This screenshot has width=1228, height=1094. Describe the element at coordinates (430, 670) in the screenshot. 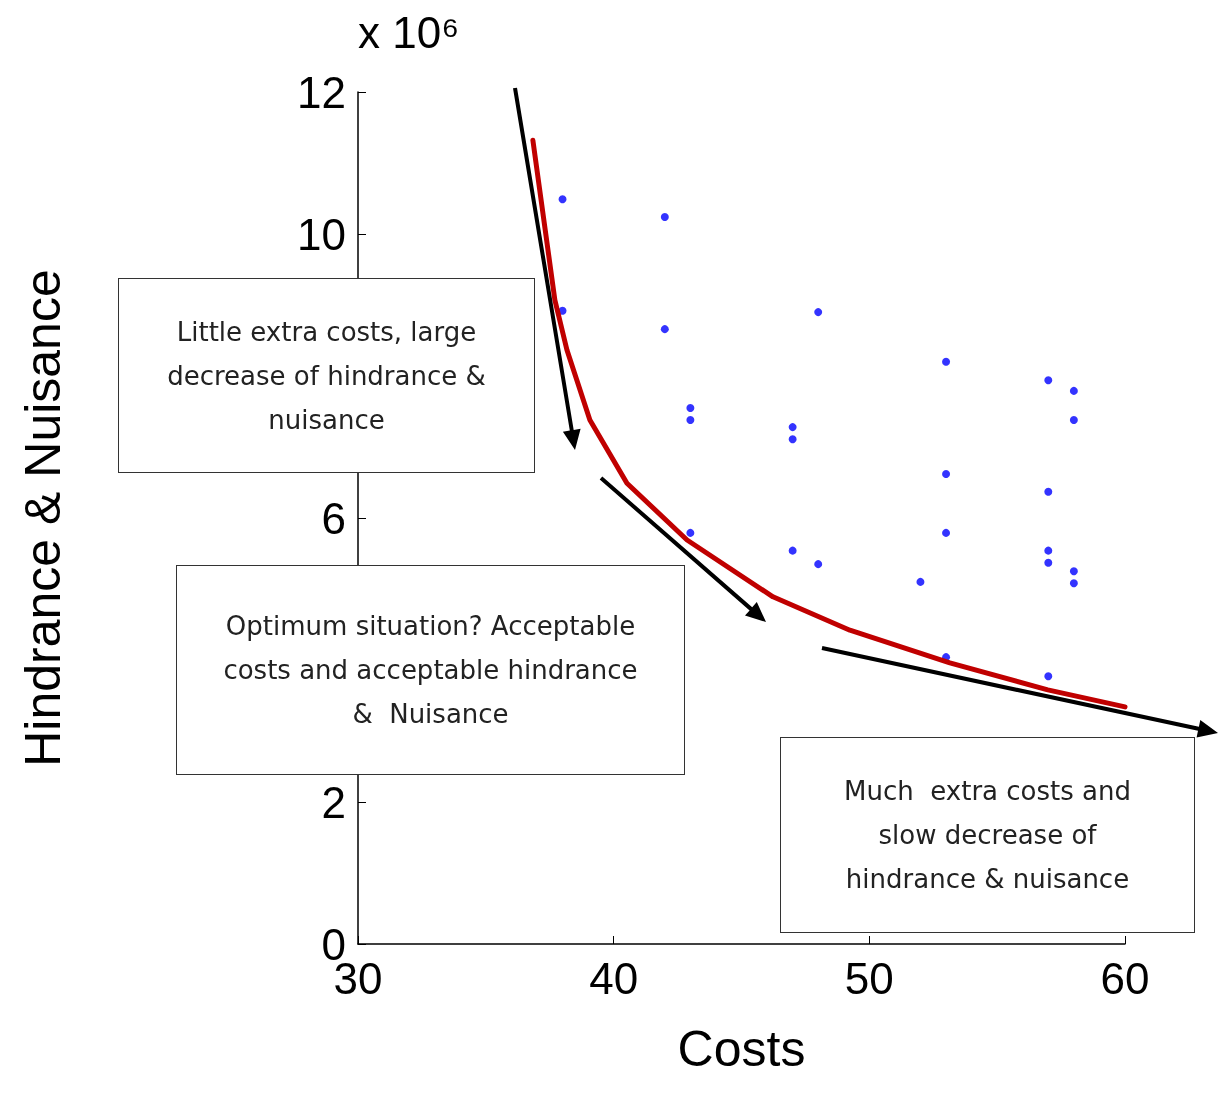

I see `text-box: Optimum situation? Acceptable costs and acceptable hindrance & Nuisance` at that location.